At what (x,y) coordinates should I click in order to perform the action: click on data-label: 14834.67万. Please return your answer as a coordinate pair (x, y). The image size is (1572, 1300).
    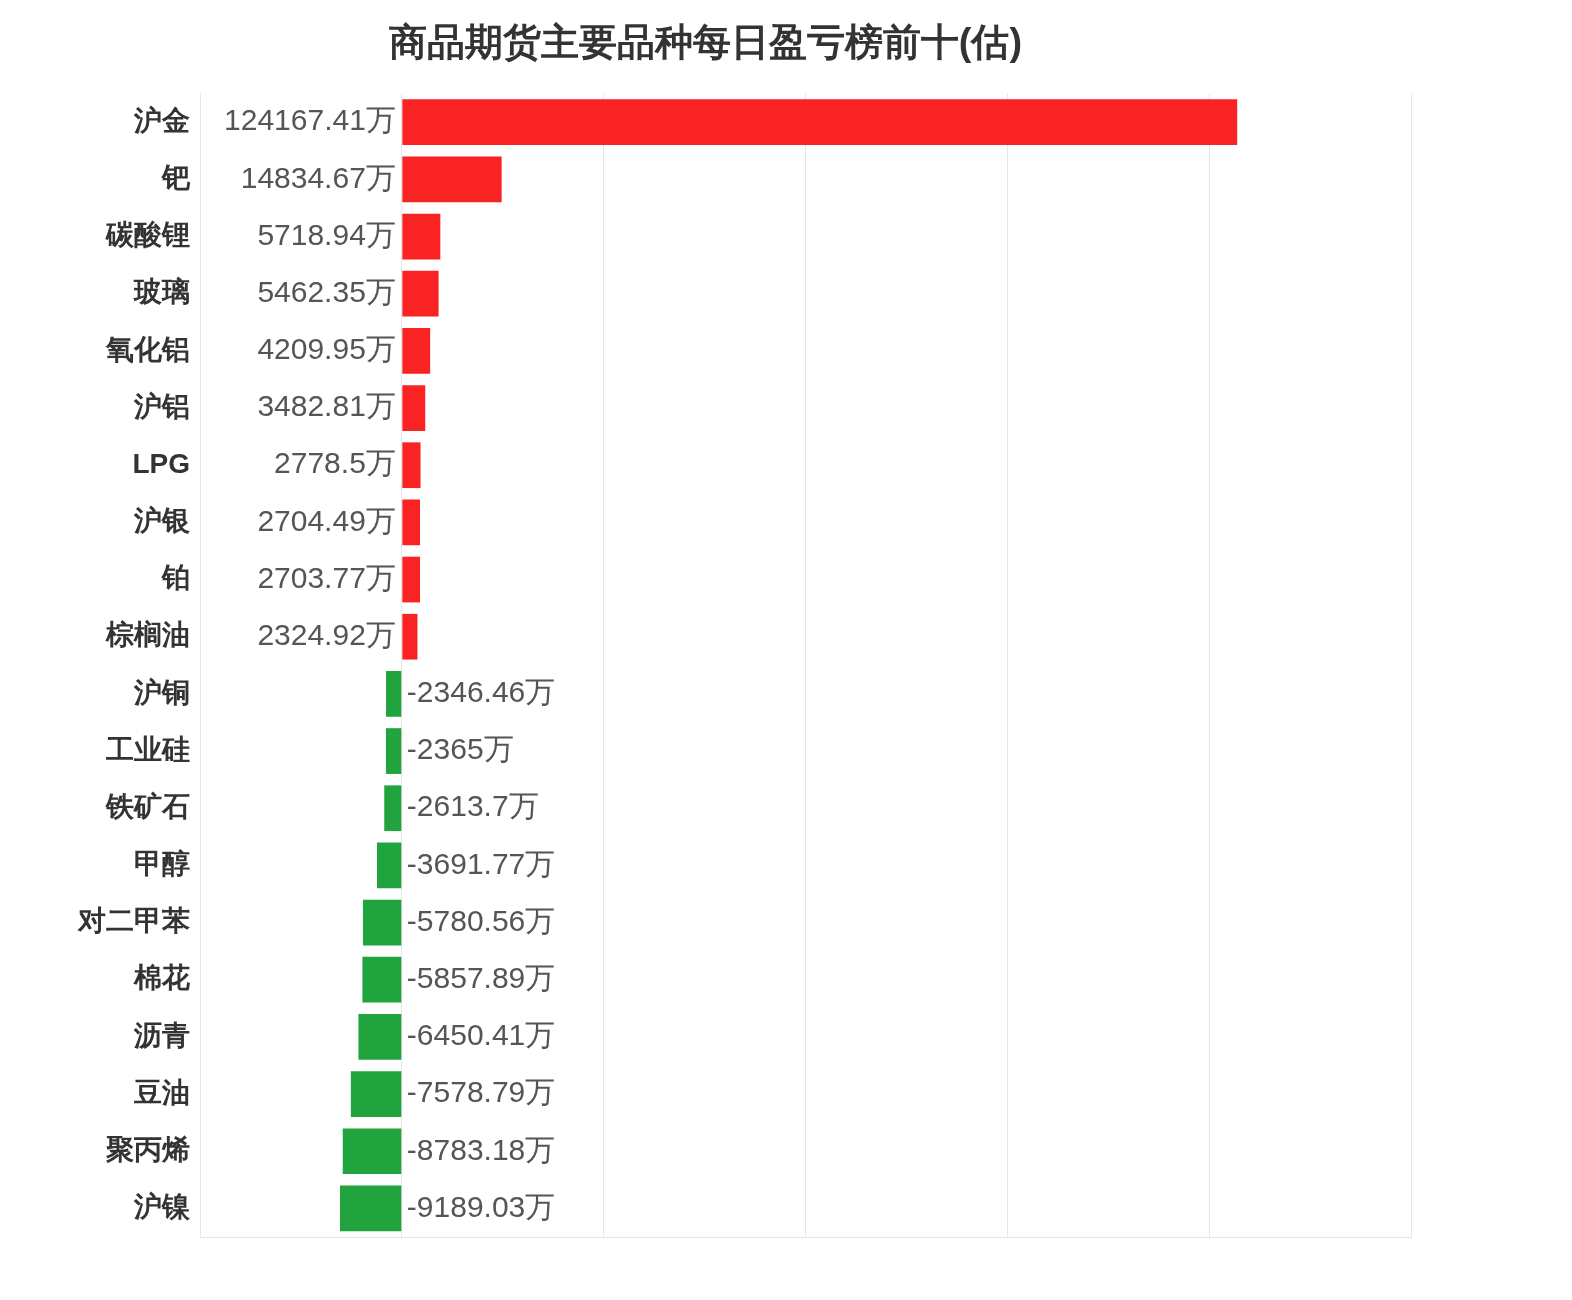
    Looking at the image, I should click on (318, 177).